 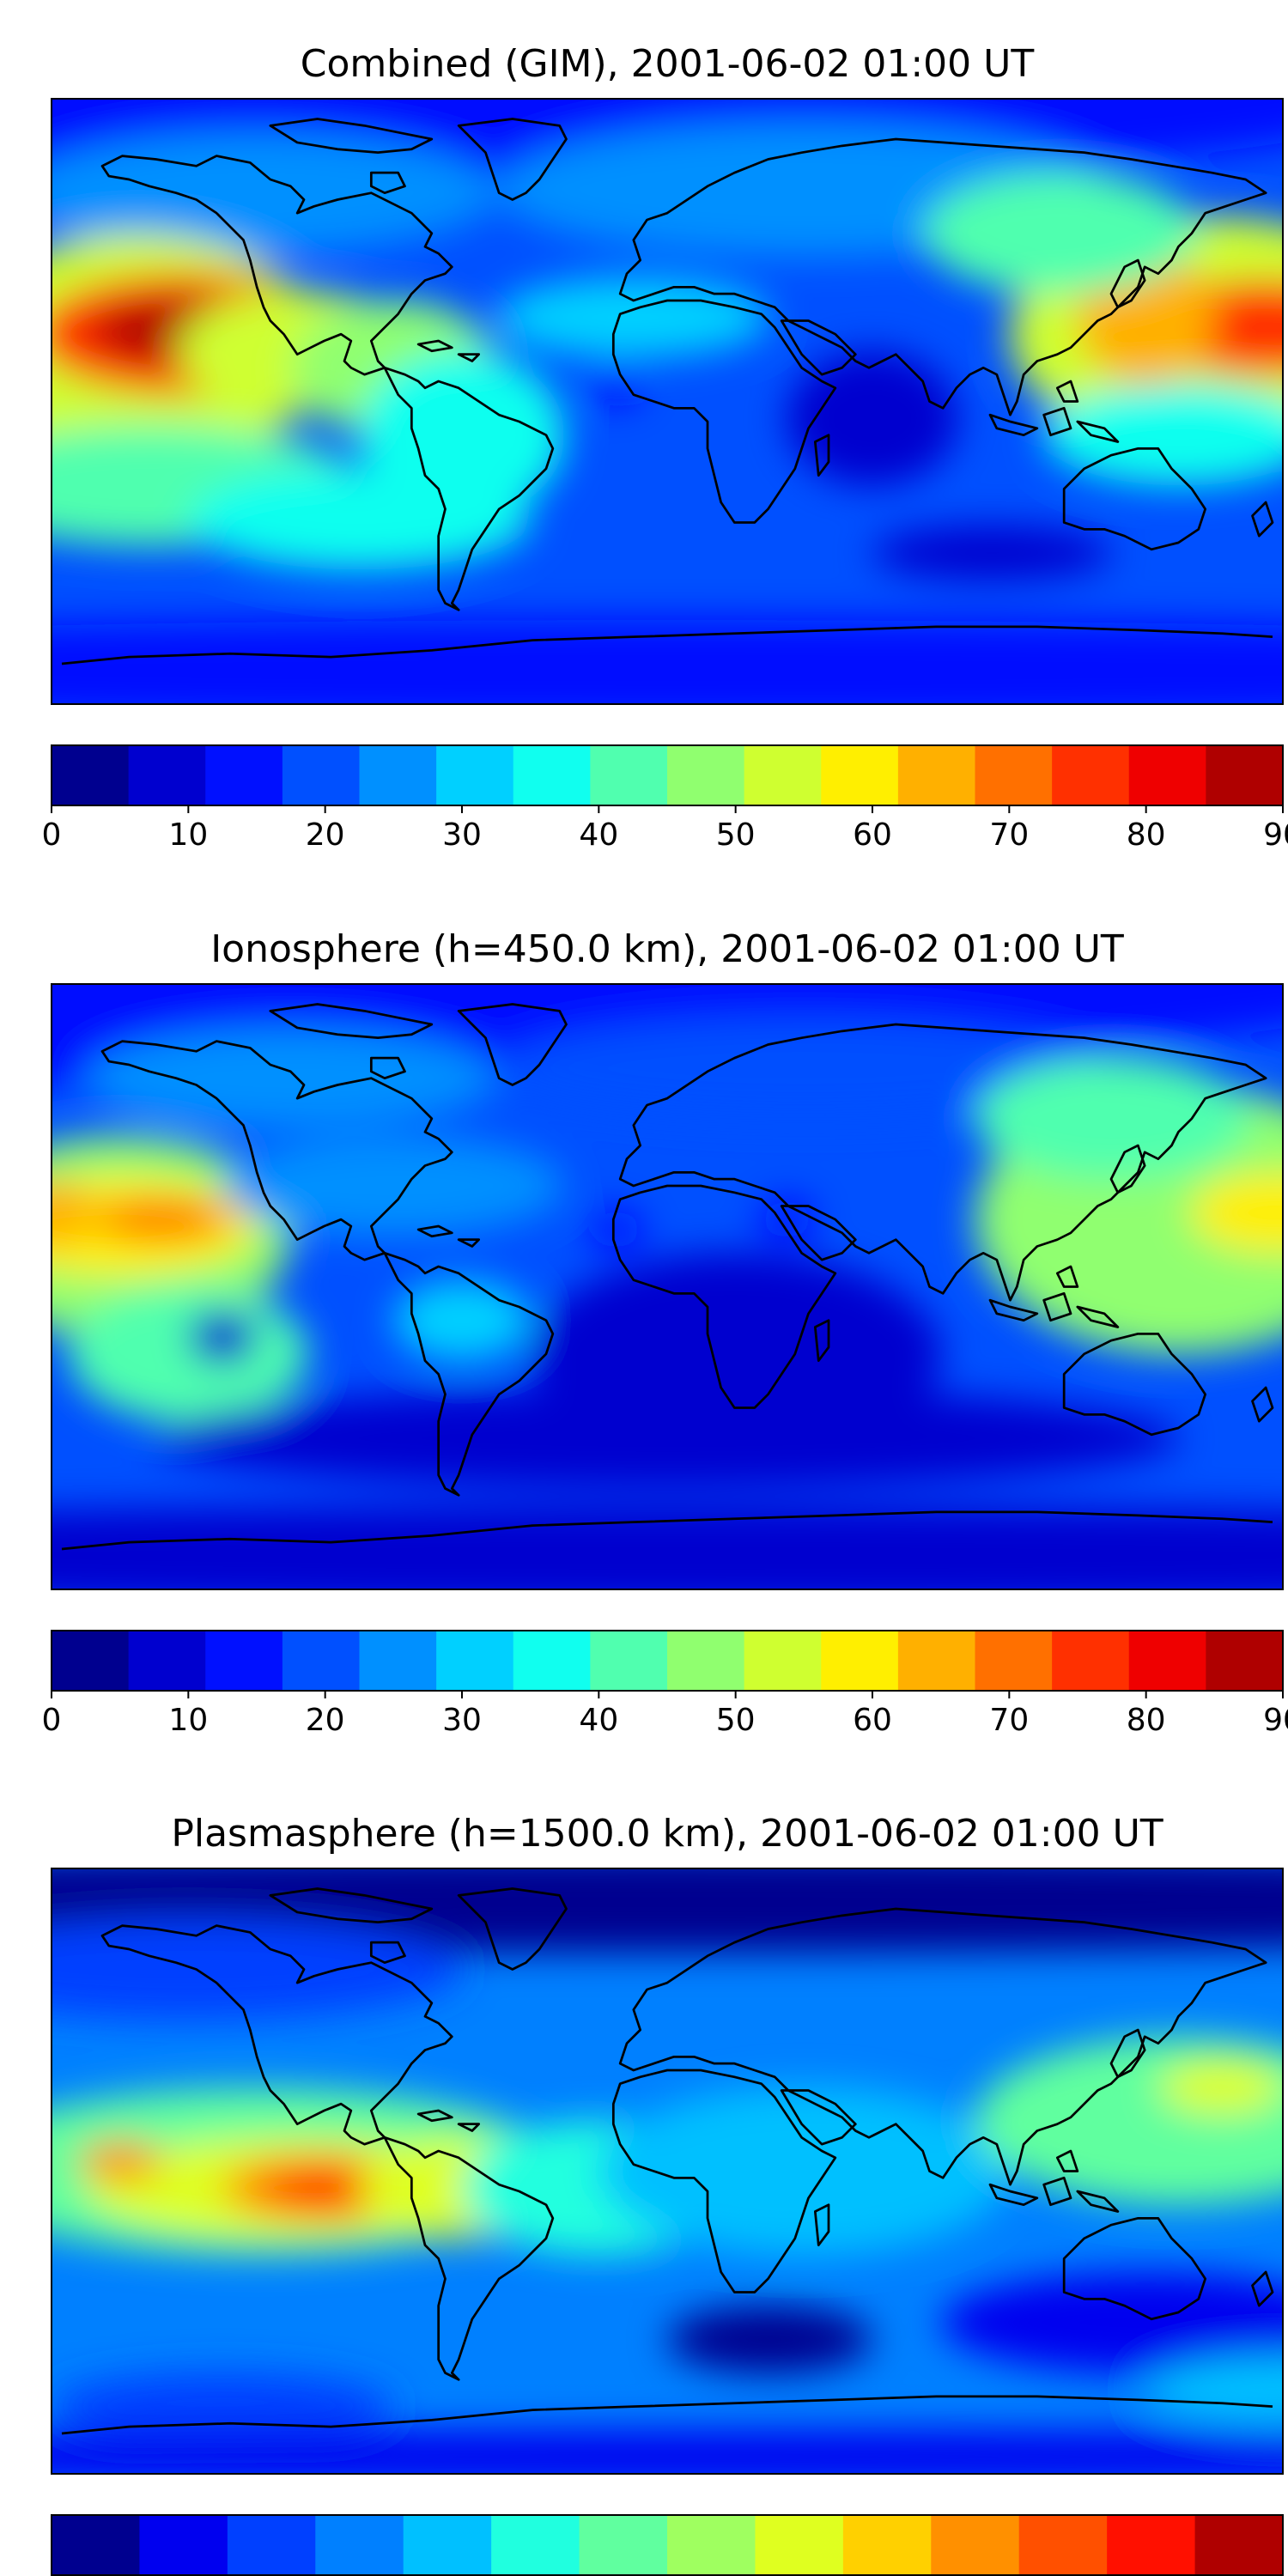 What do you see at coordinates (736, 835) in the screenshot?
I see `colorbar-tick-label: 50` at bounding box center [736, 835].